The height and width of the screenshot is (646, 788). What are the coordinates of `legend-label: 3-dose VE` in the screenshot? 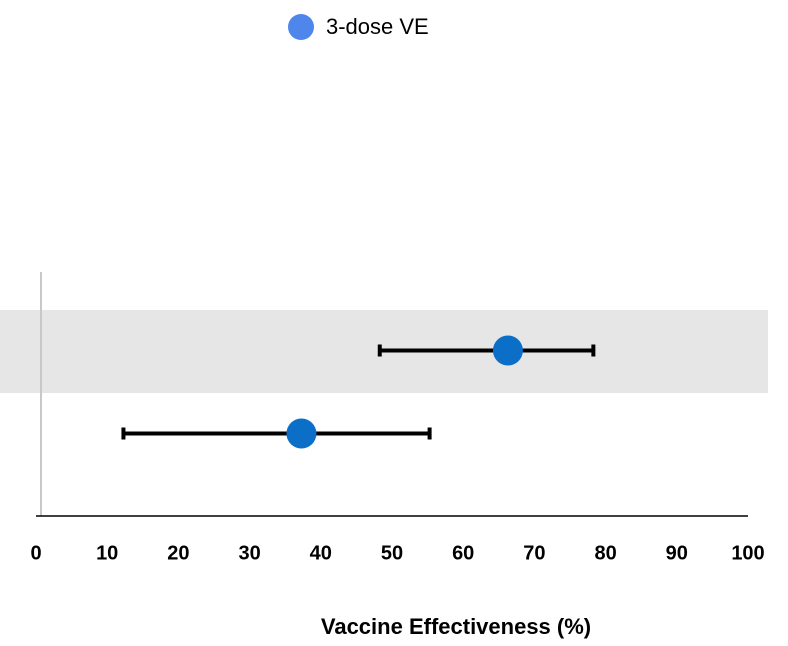 It's located at (377, 26).